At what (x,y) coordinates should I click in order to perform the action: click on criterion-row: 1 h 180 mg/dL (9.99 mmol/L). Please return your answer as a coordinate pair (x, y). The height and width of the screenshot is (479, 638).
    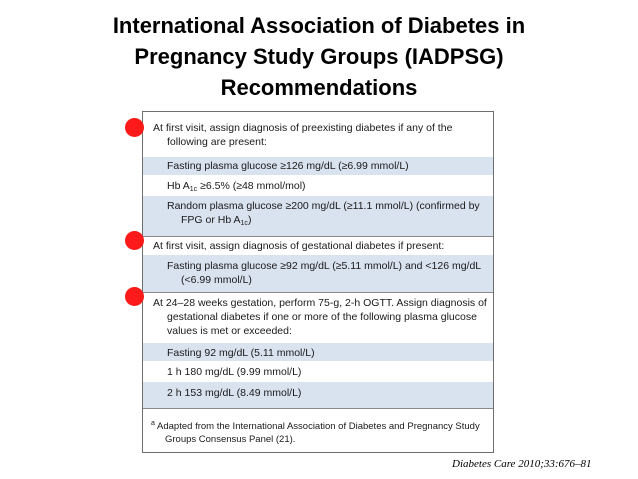
    Looking at the image, I should click on (318, 371).